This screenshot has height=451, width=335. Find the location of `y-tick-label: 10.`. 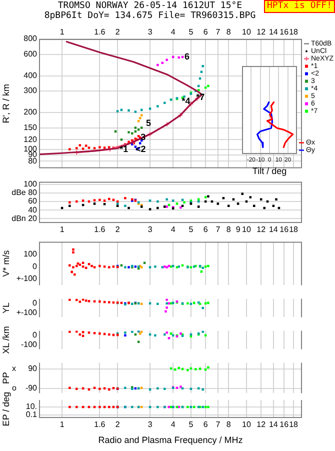

y-tick-label: 10. is located at coordinates (31, 407).